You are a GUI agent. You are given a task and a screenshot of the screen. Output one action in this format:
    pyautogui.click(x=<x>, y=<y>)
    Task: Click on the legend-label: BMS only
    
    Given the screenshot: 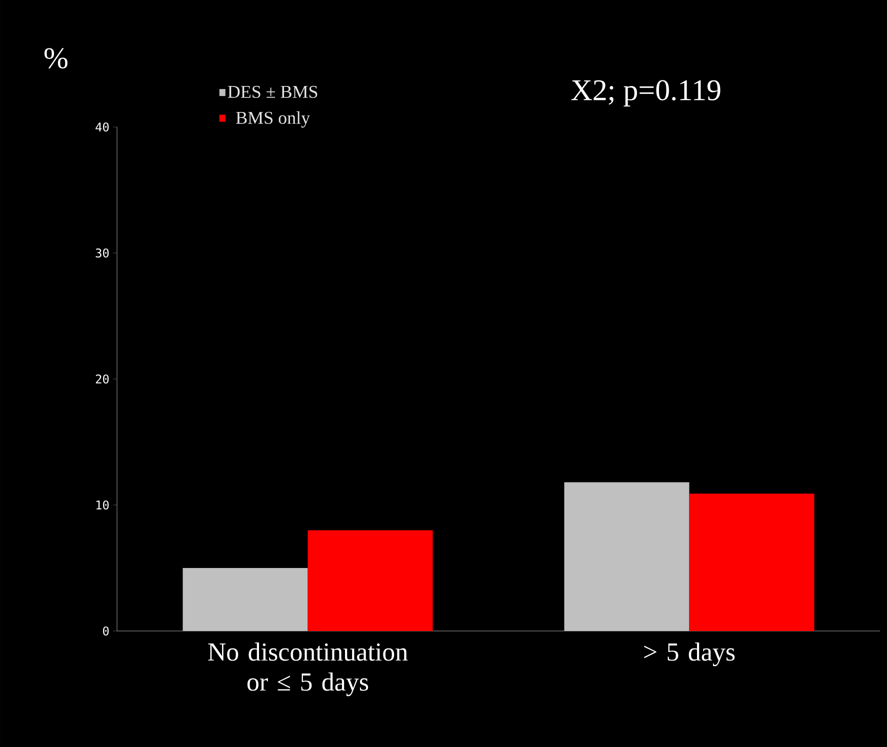 What is the action you would take?
    pyautogui.click(x=273, y=119)
    